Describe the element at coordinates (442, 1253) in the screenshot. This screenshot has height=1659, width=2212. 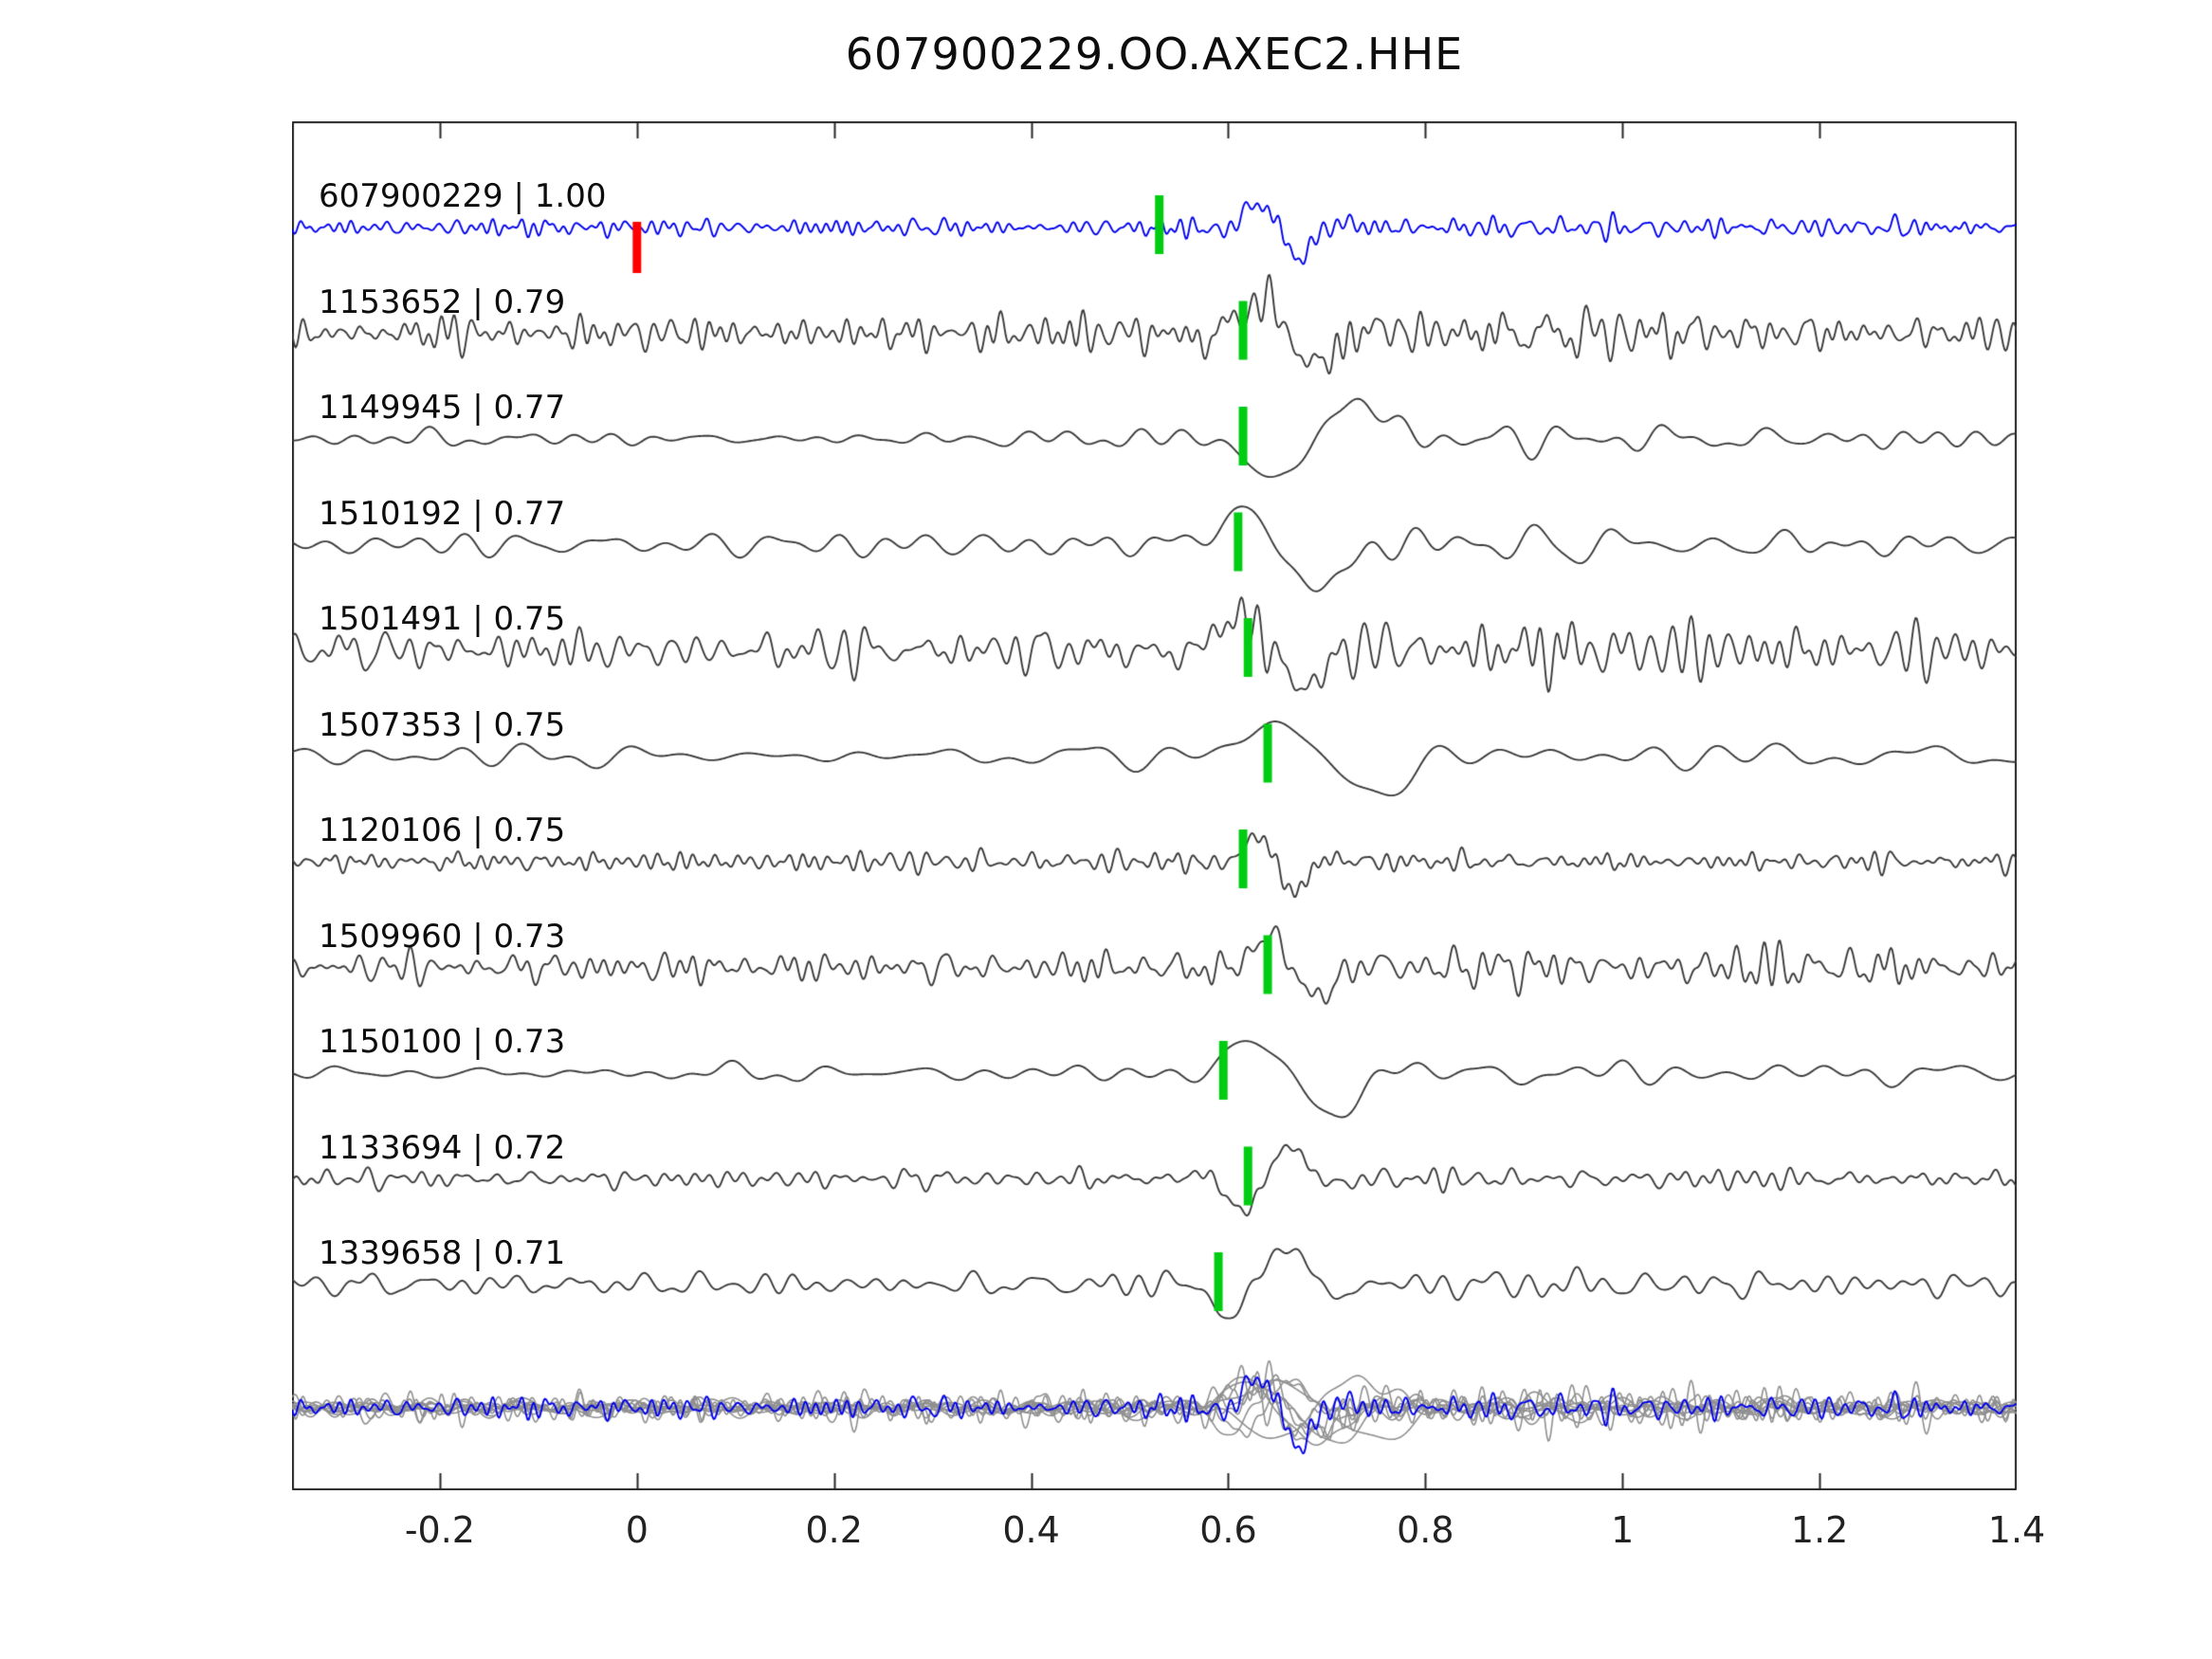
I see `trace-label: 1339658 | 0.71` at that location.